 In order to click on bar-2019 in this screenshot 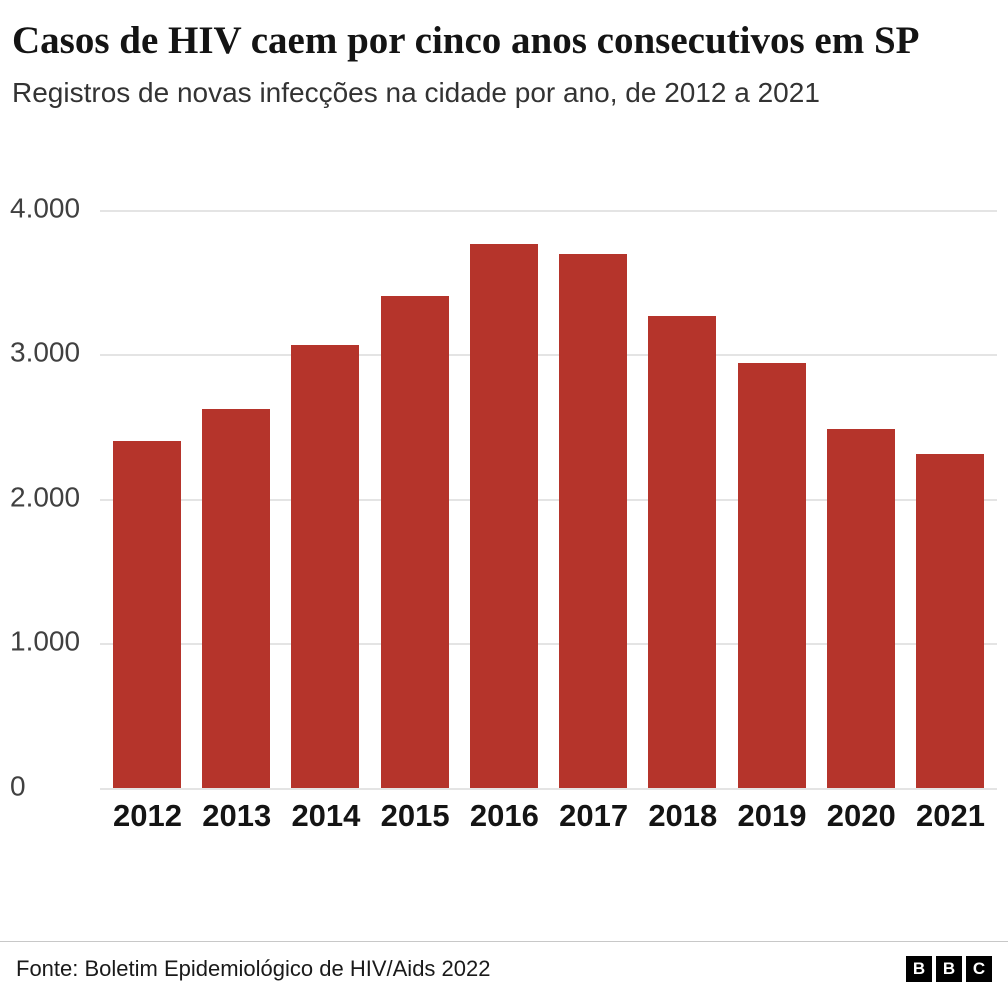, I will do `click(771, 575)`.